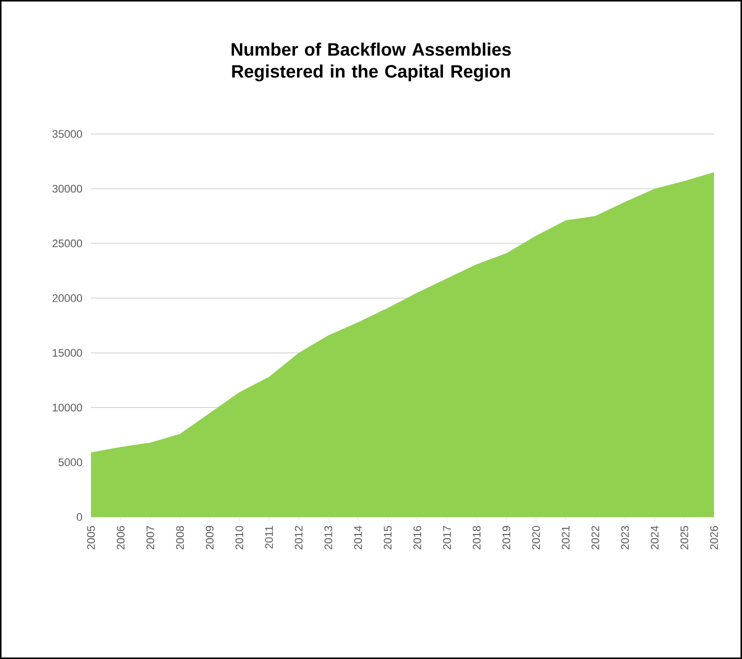 The width and height of the screenshot is (742, 659). I want to click on y-tick-label: 15000, so click(67, 352).